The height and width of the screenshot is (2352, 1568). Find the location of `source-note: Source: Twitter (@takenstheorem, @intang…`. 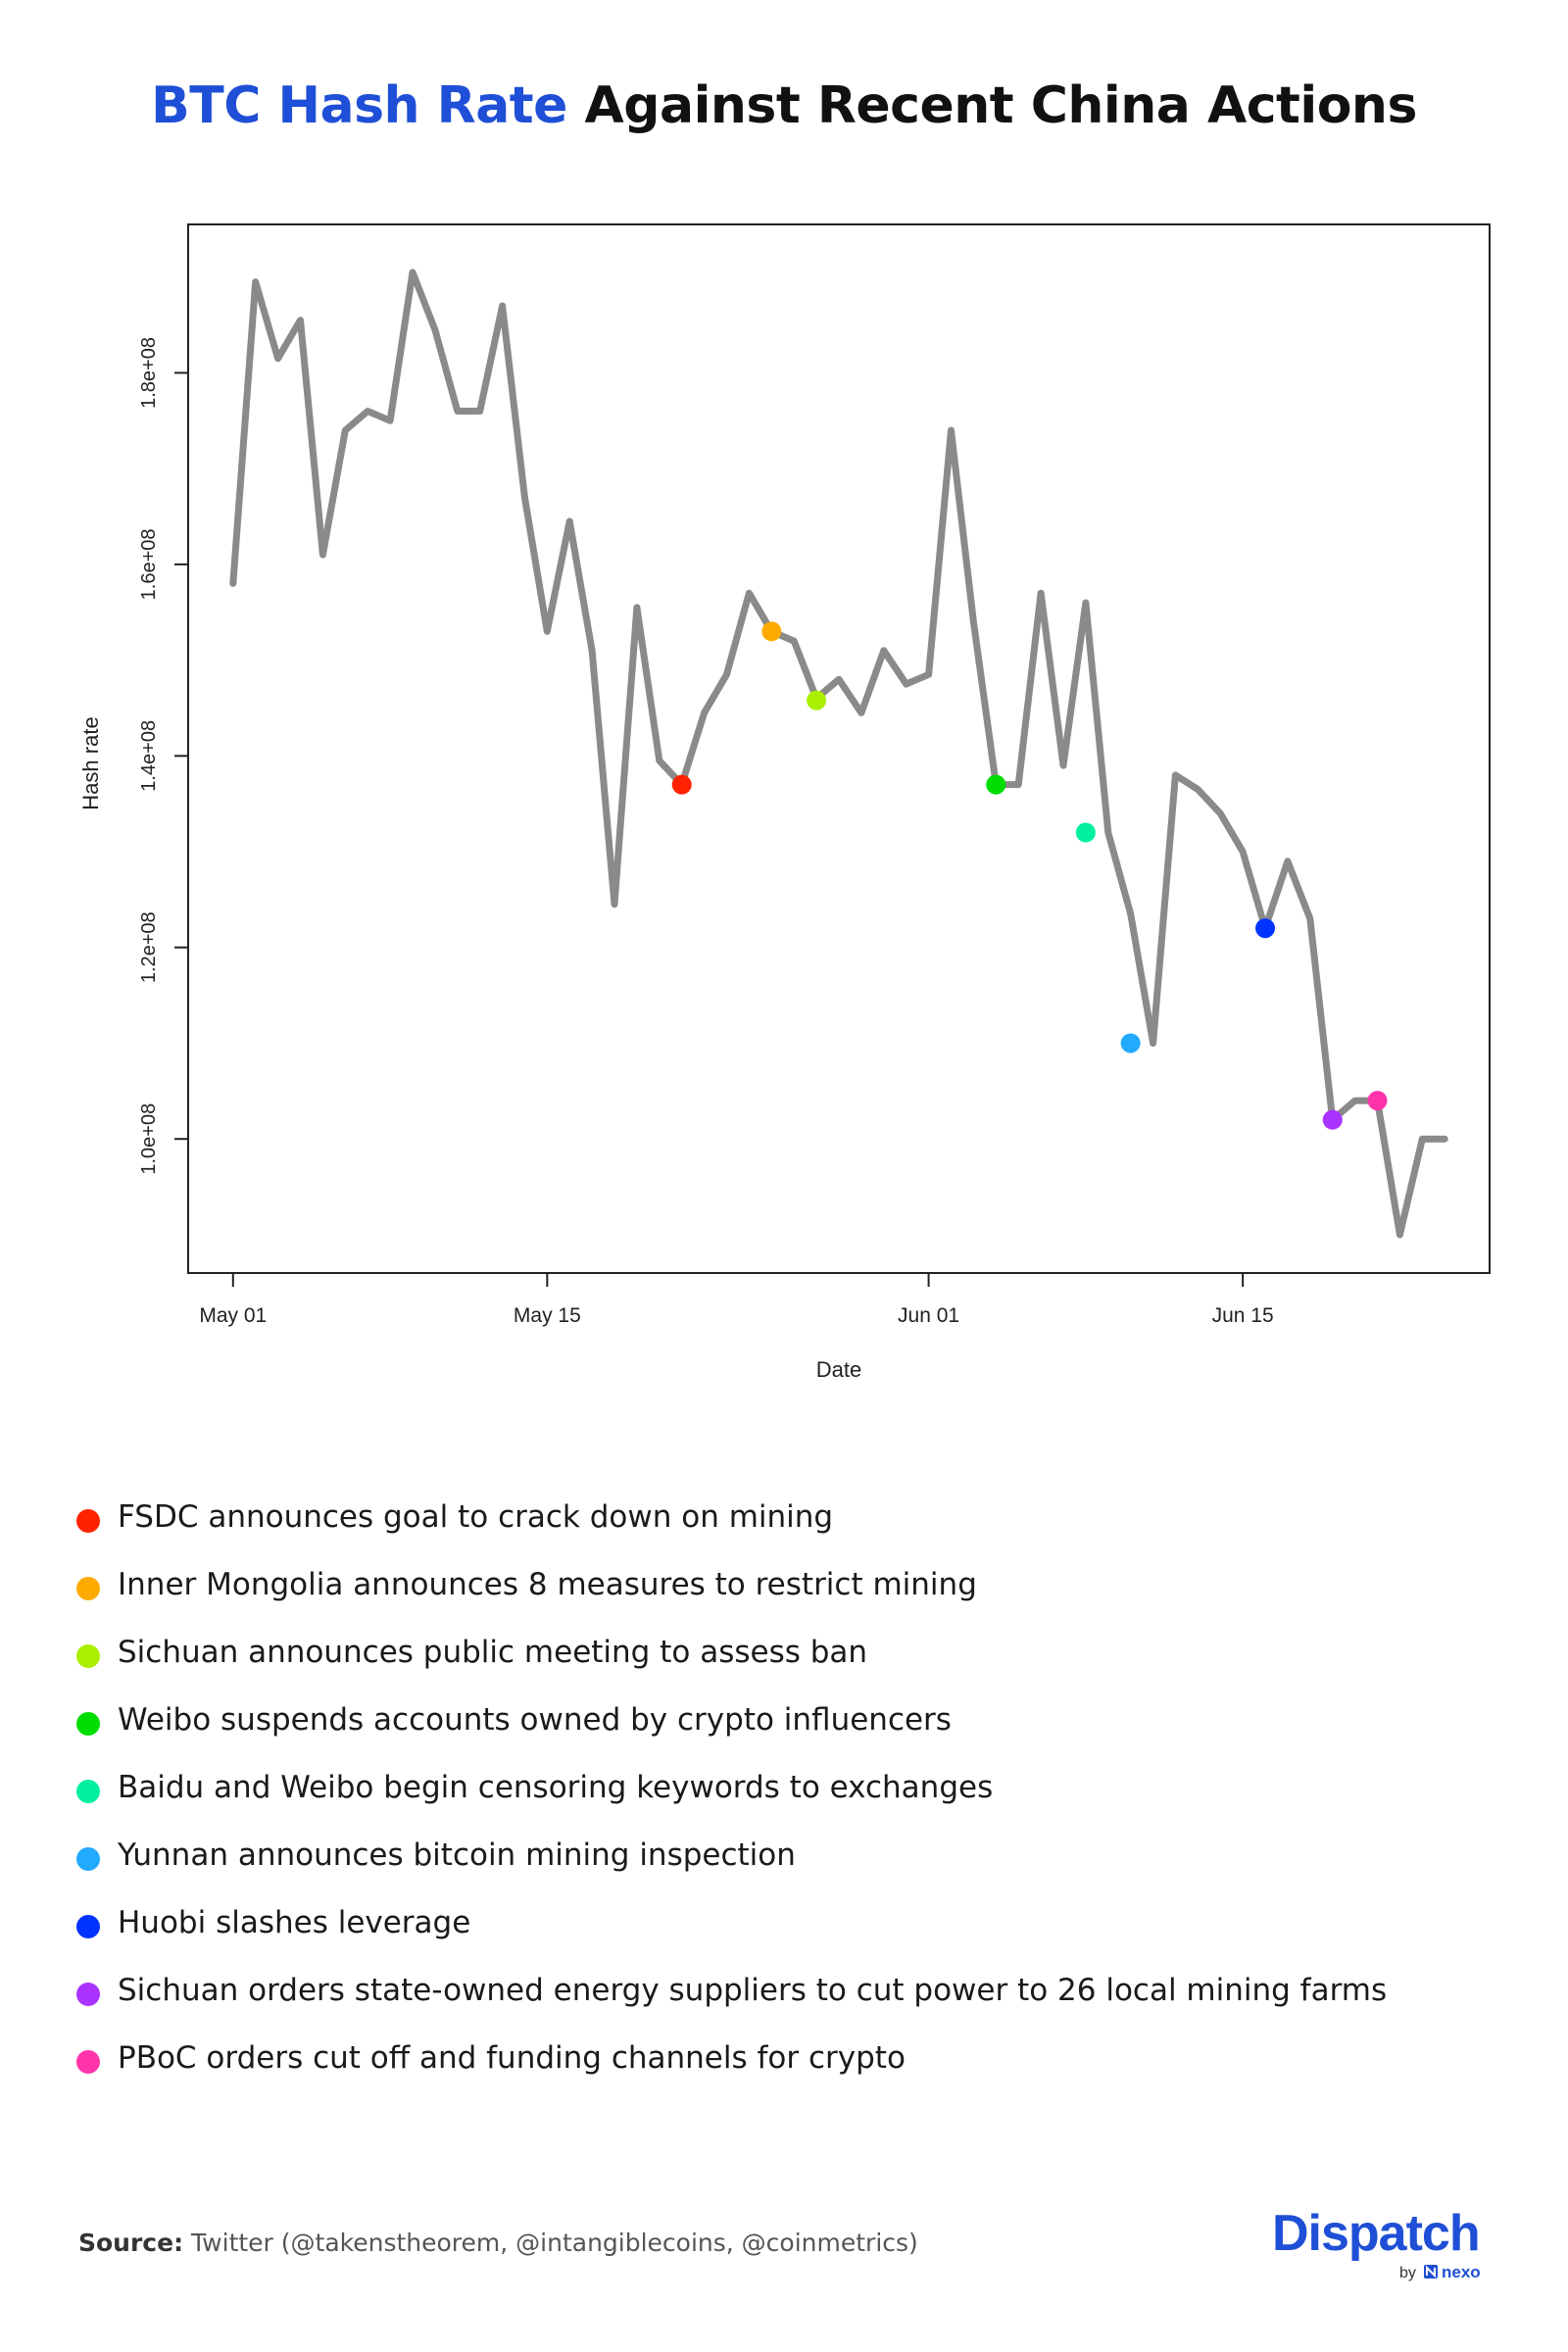

source-note: Source: Twitter (@takenstheorem, @intang… is located at coordinates (498, 2243).